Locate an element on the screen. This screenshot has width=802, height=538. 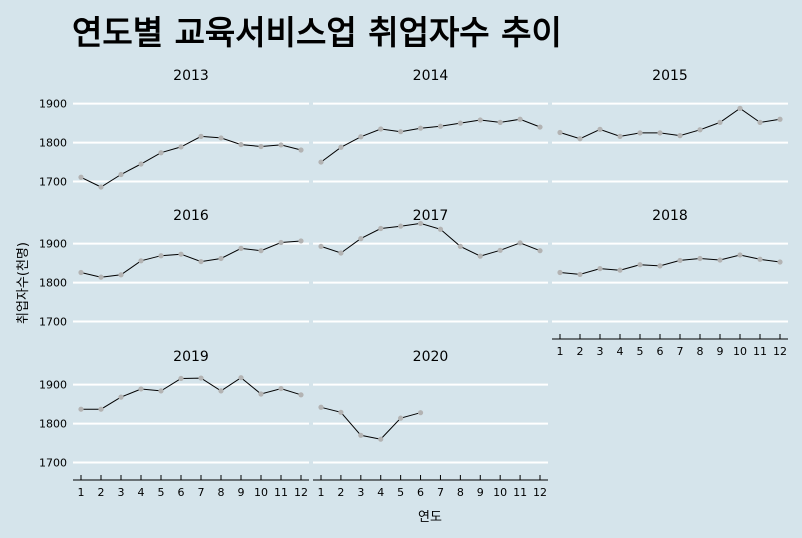
x-axis-title: 연도 is located at coordinates (430, 517).